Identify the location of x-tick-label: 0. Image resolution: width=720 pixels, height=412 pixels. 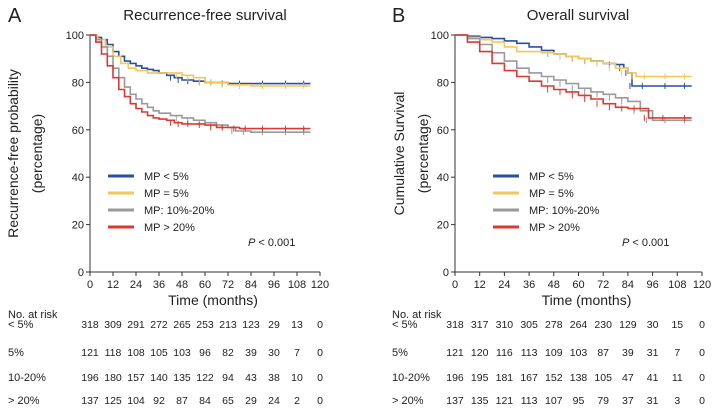
(90, 285).